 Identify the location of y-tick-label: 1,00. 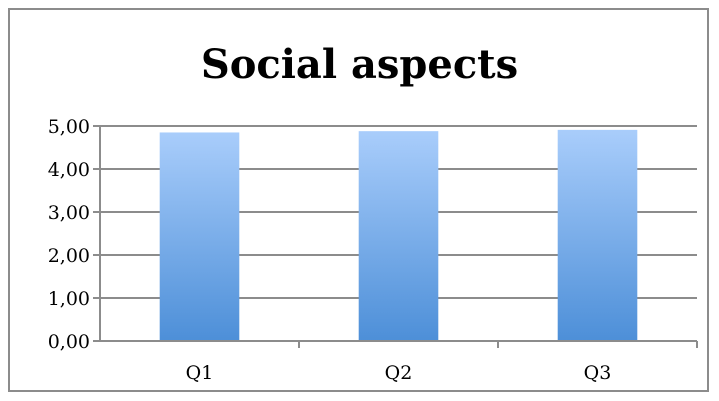
(69, 299).